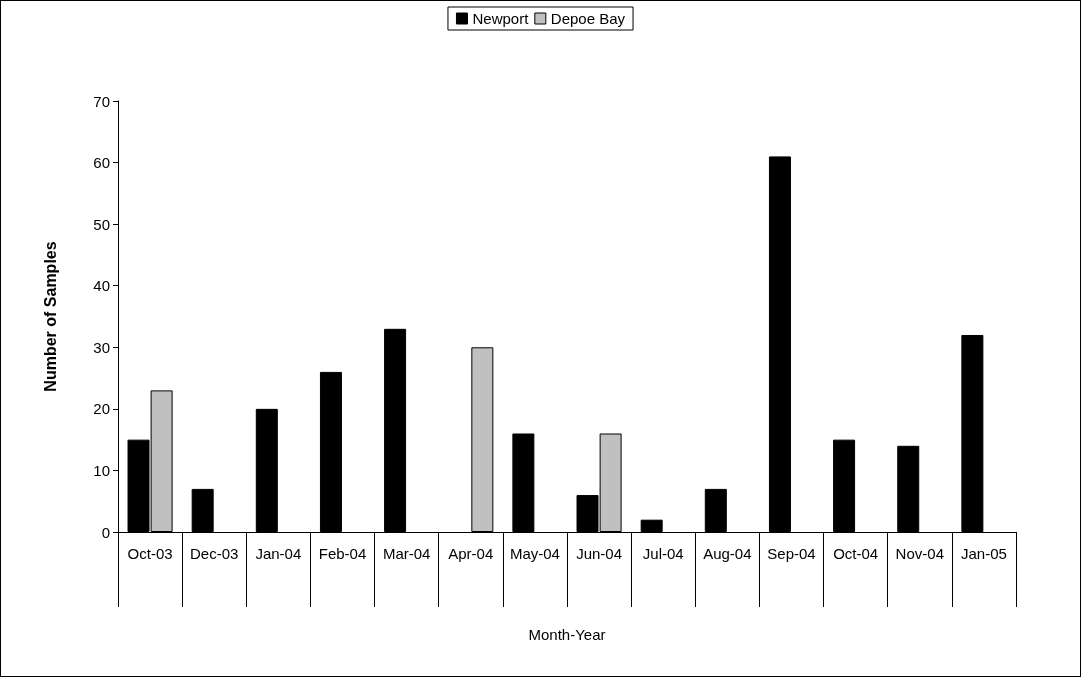 The height and width of the screenshot is (677, 1081). I want to click on y-tick-label: 20, so click(101, 409).